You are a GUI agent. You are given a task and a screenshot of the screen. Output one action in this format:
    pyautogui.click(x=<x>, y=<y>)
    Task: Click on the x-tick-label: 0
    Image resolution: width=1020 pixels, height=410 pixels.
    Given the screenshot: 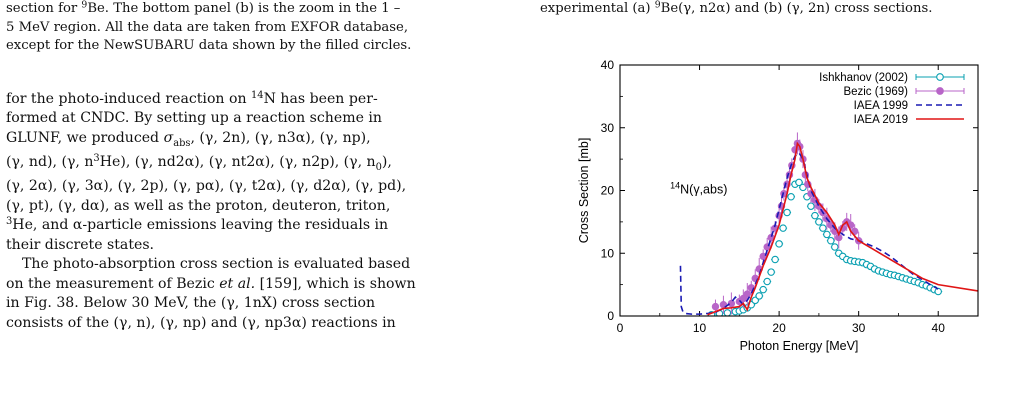 What is the action you would take?
    pyautogui.click(x=620, y=328)
    